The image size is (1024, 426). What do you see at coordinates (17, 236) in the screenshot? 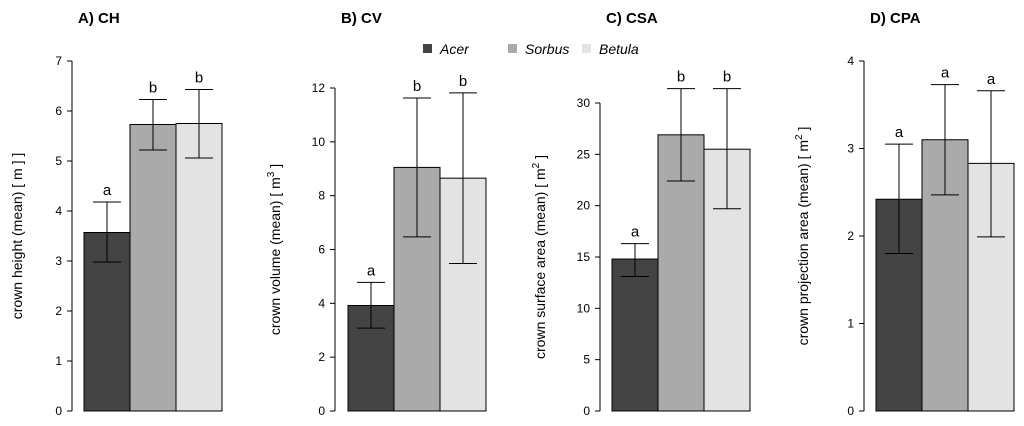
I see `y-axis-label: crown height (mean) [ m ] ]` at bounding box center [17, 236].